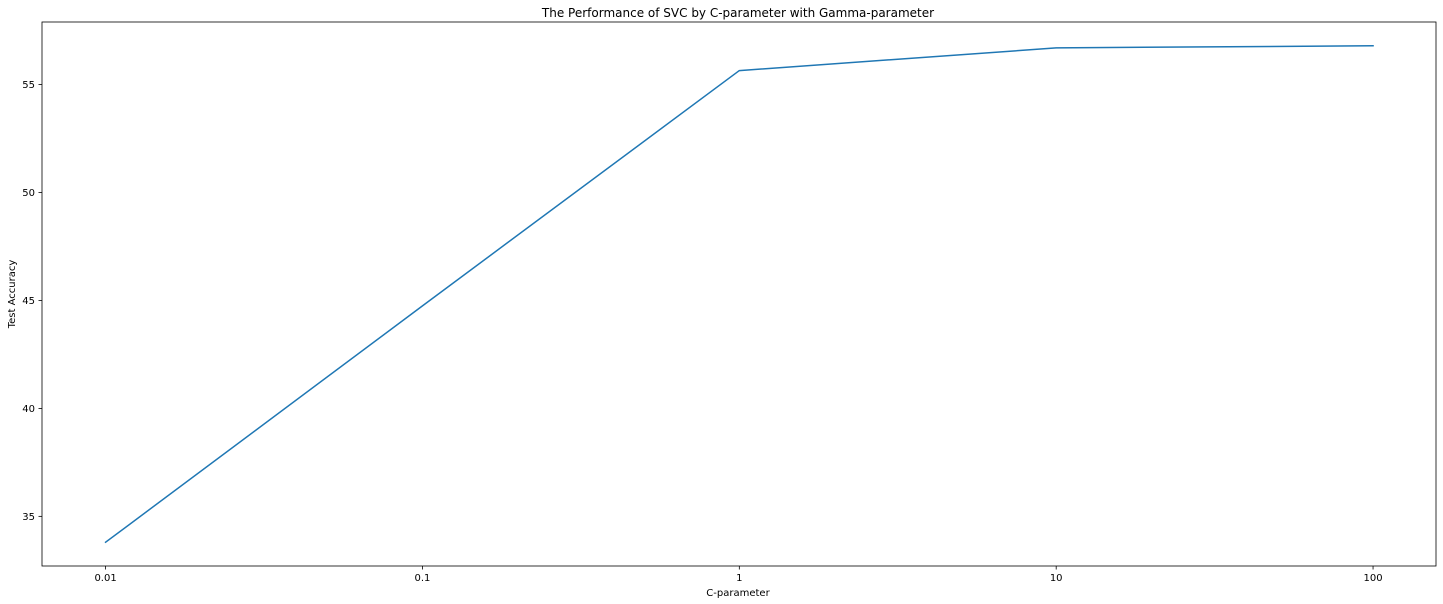  Describe the element at coordinates (739, 578) in the screenshot. I see `x-tick-label: 1` at that location.